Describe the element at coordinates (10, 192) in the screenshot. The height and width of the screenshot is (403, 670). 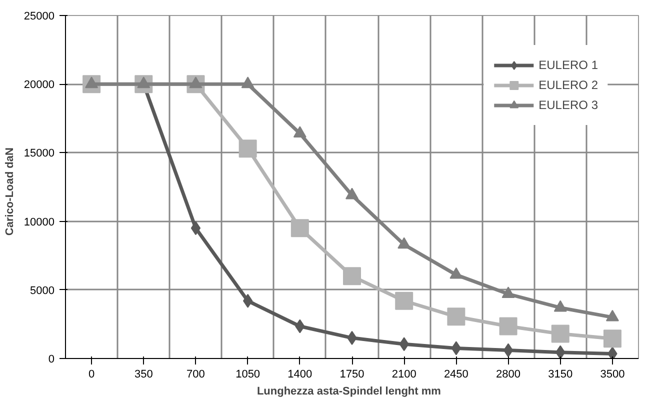
I see `y-axis-title: Carico-Load daN` at that location.